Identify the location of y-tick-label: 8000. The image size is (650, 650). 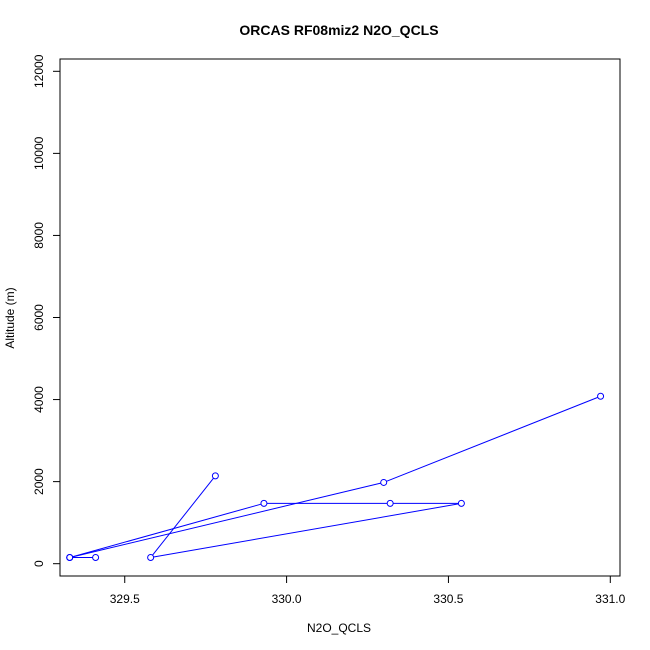
(39, 235).